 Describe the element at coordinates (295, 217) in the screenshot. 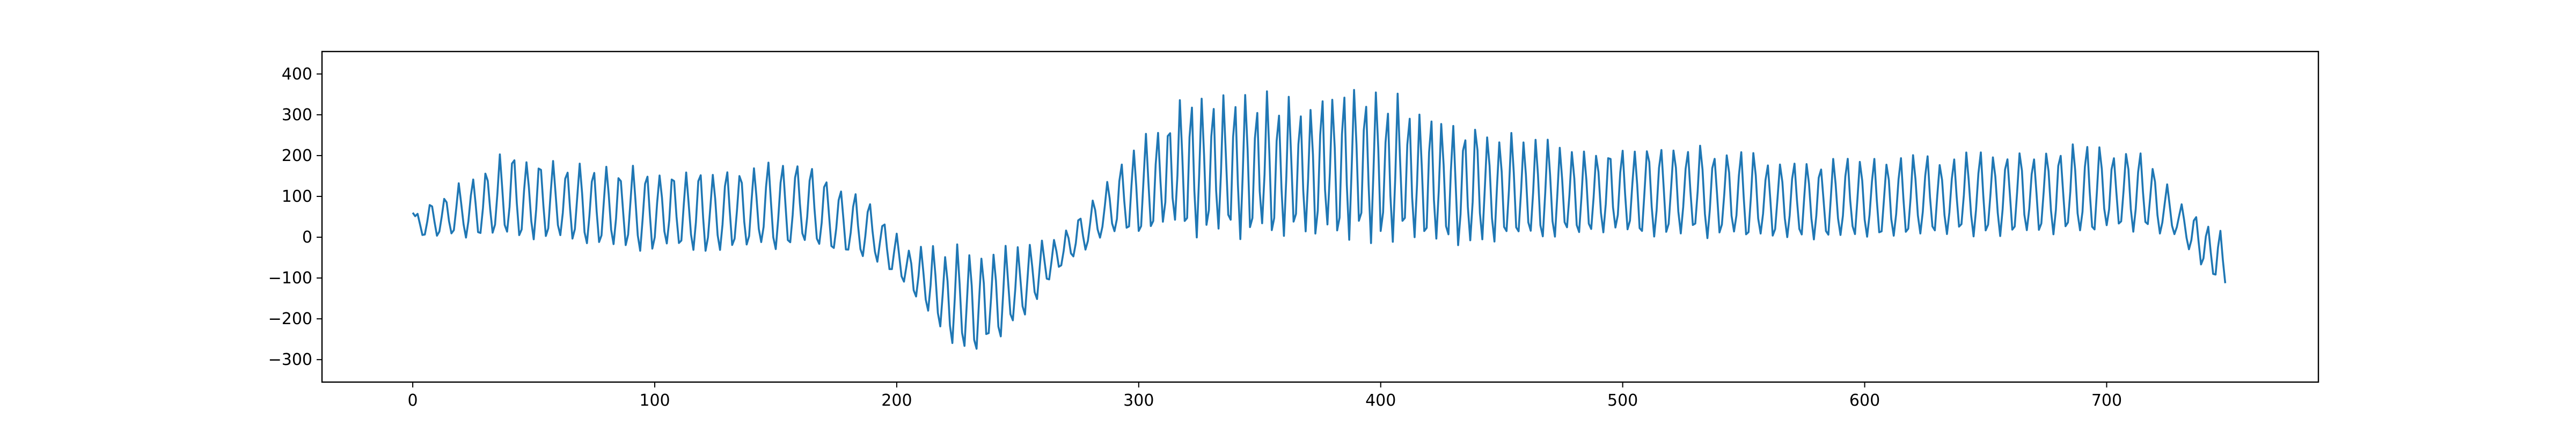

I see `y-axis: −300 −200 −100 0 100 200 300 400` at that location.